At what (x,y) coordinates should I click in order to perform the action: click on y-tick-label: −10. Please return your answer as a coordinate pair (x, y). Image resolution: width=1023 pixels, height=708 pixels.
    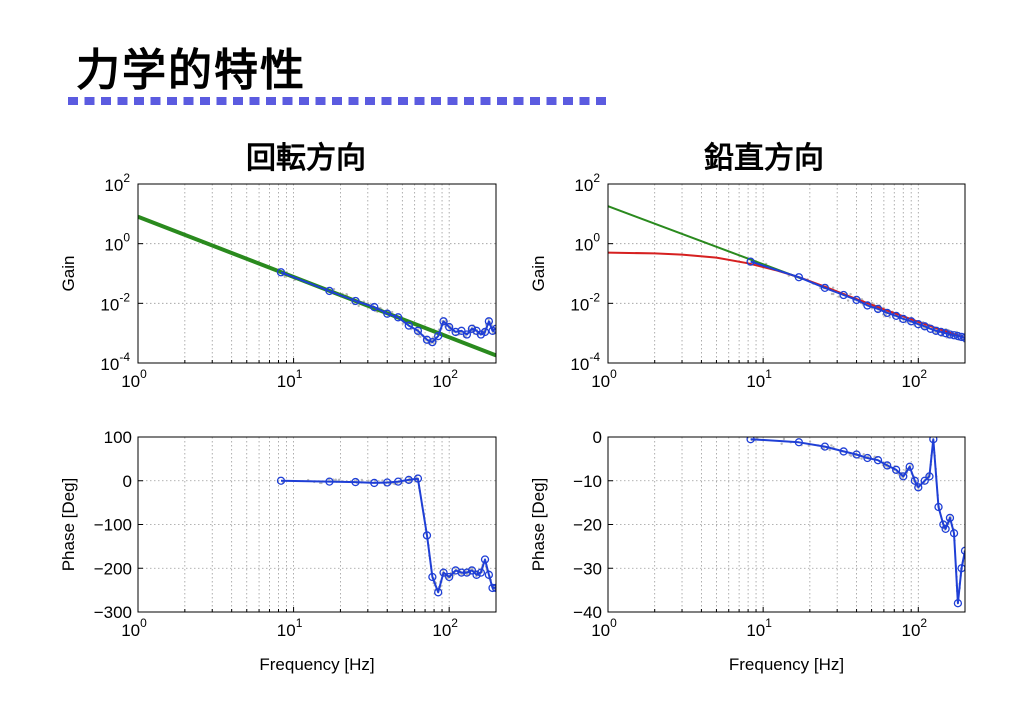
    Looking at the image, I should click on (587, 481).